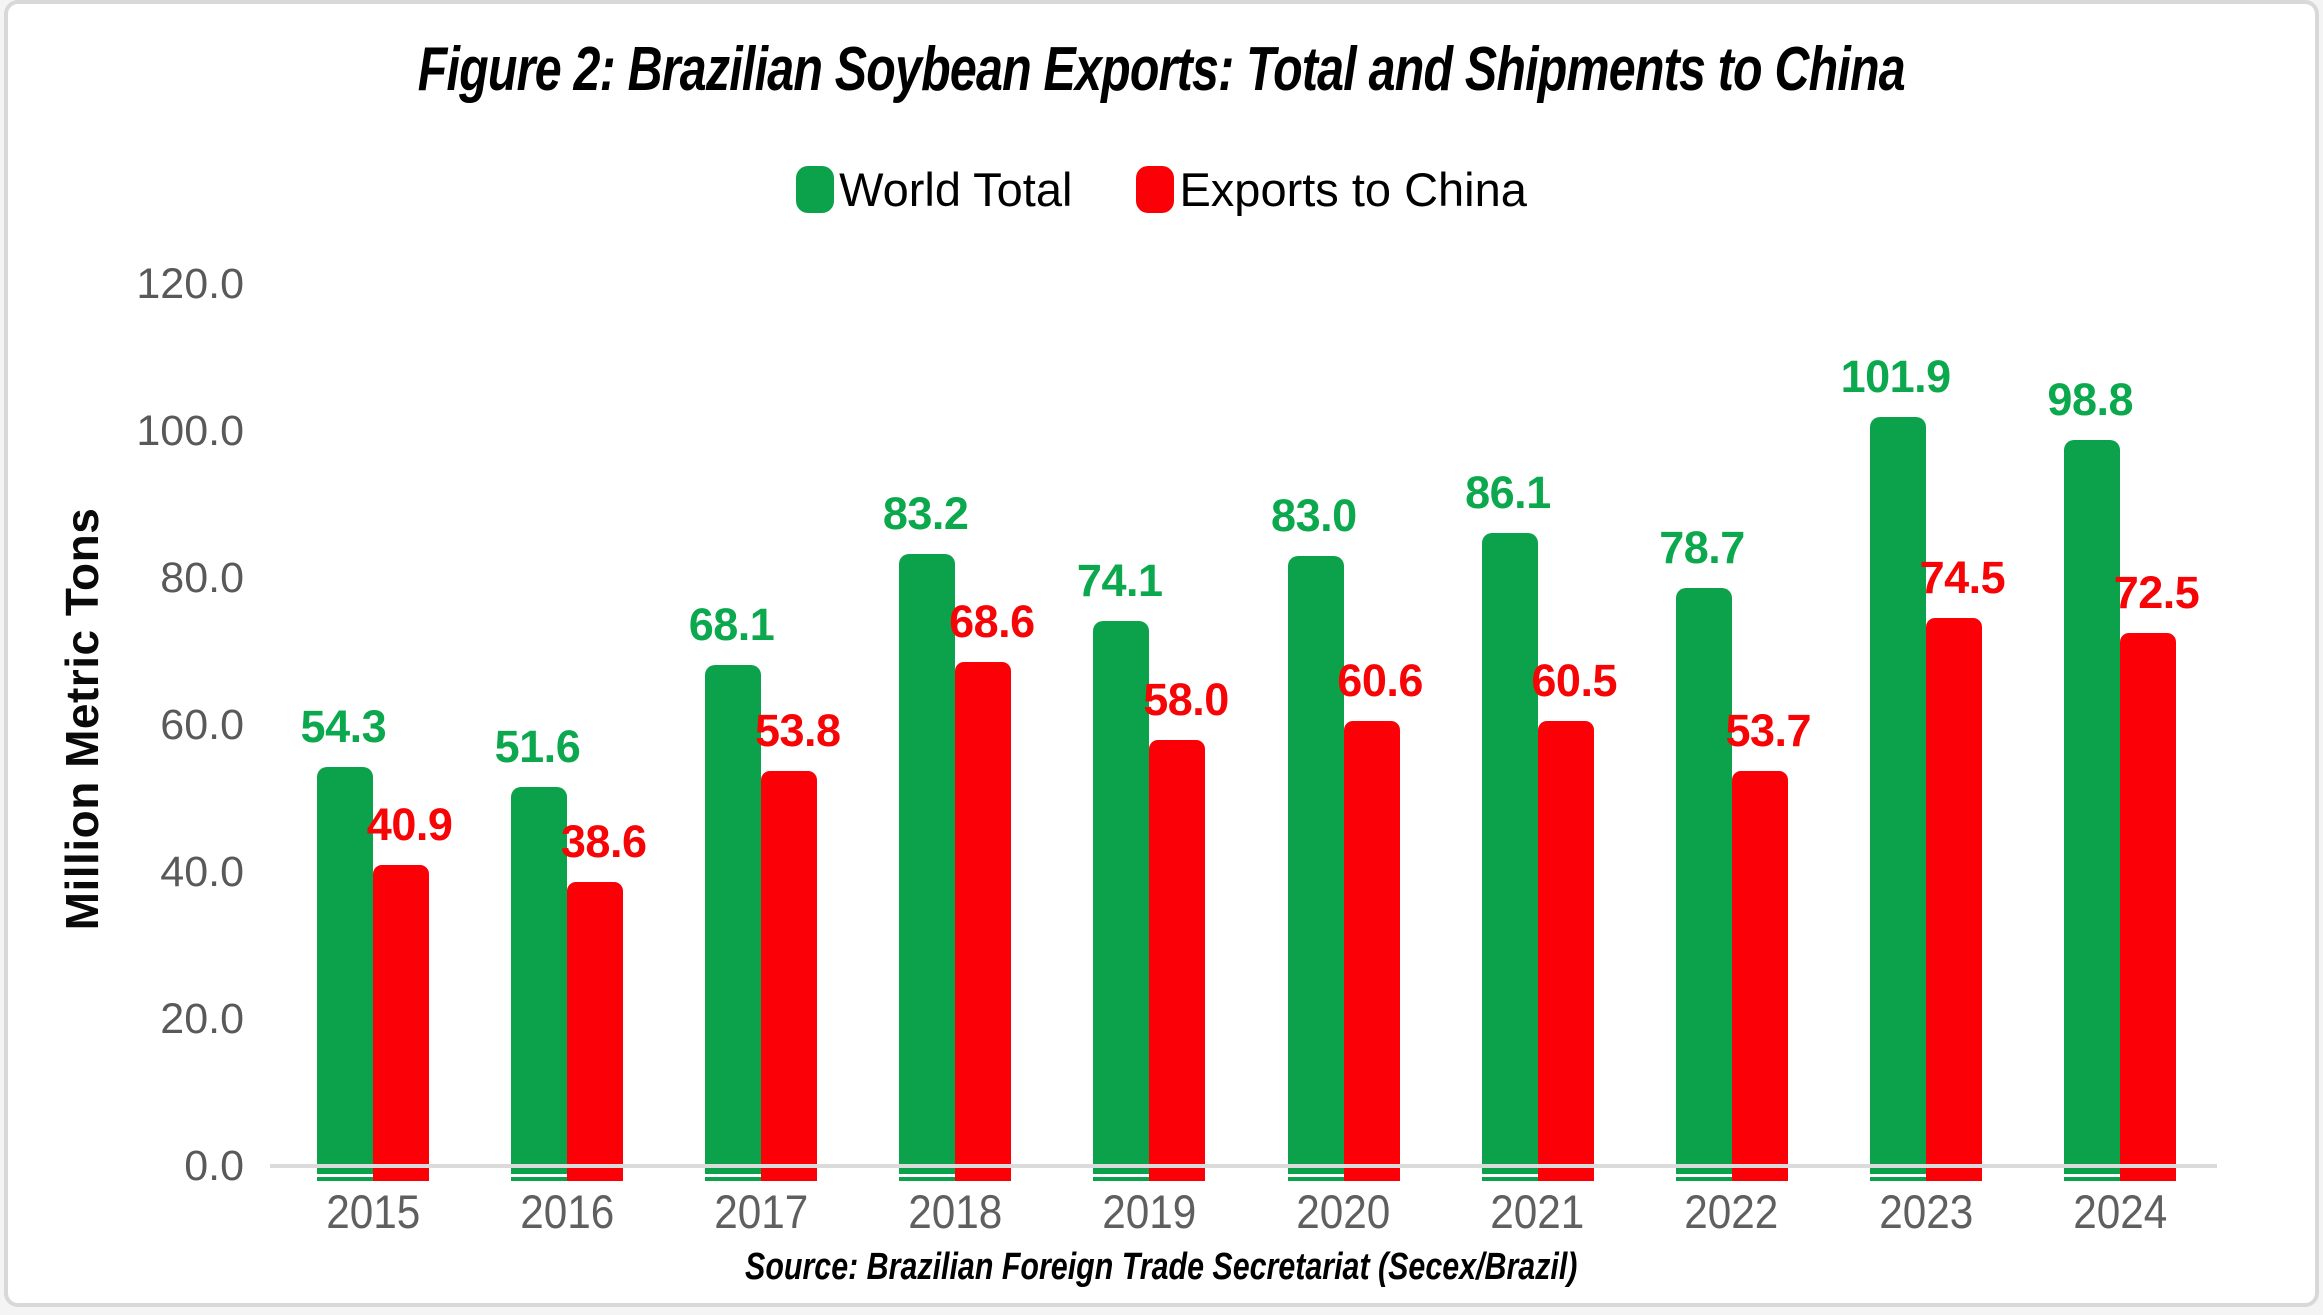  I want to click on x-tick-label: 2022, so click(1732, 1211).